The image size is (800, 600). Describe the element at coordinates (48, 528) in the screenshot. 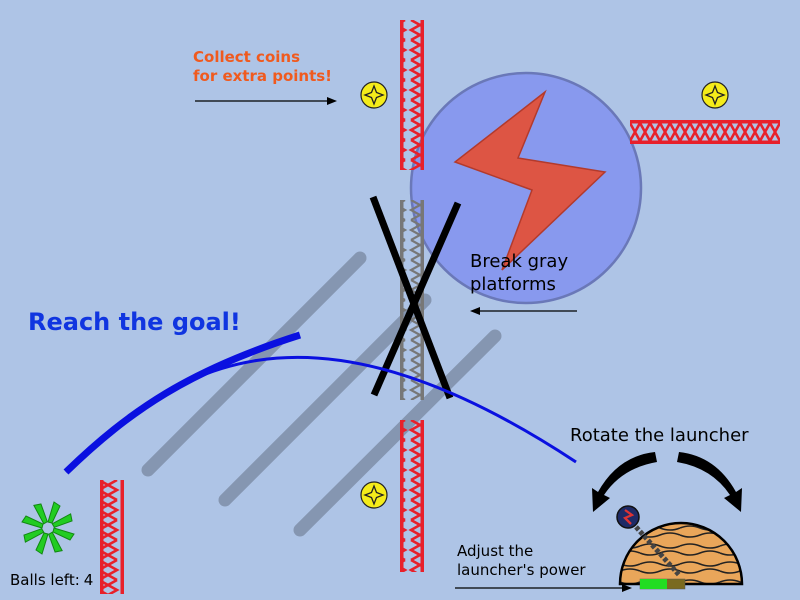

I see `goal-vortex-icon` at that location.